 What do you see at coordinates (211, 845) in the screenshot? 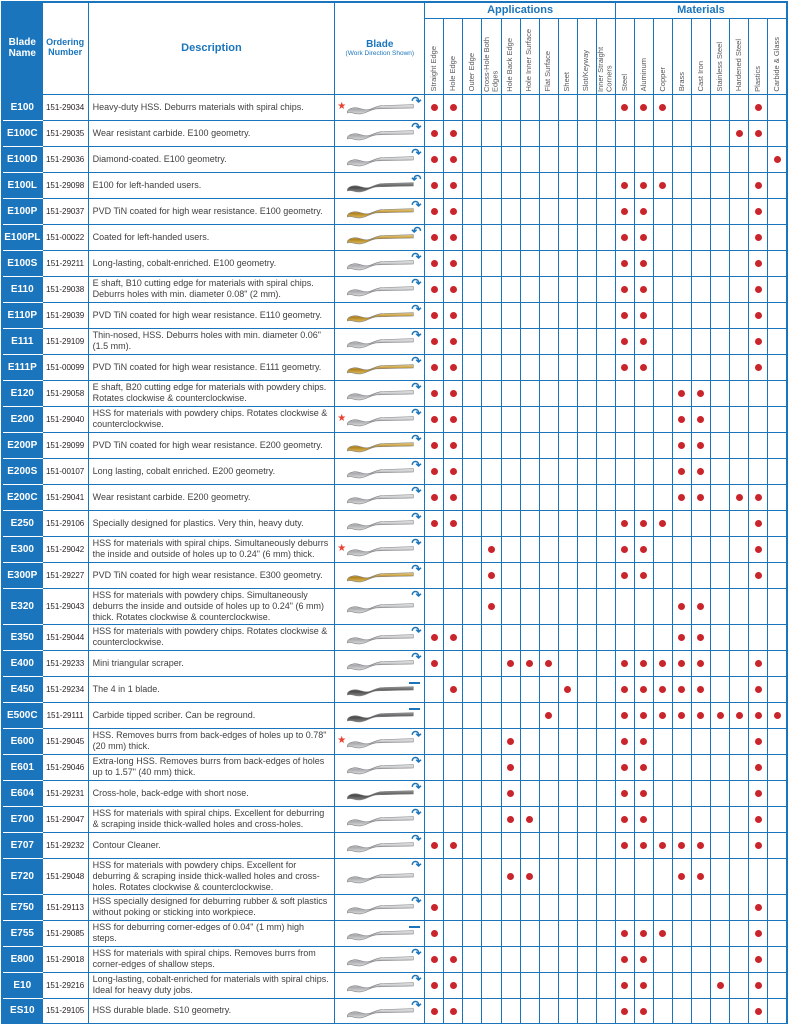
I see `description-cell: Contour Cleaner.` at bounding box center [211, 845].